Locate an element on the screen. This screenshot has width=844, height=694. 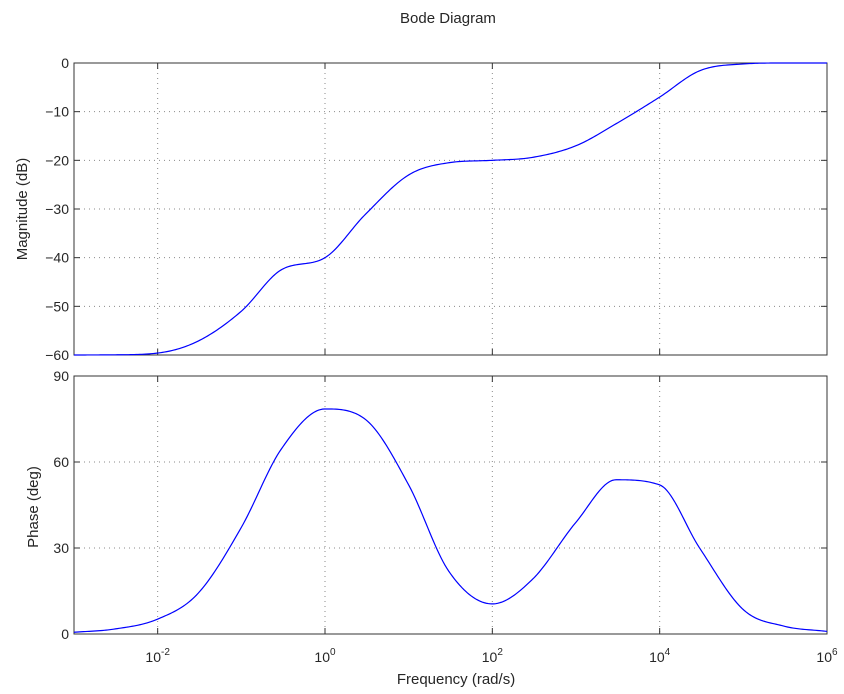
phase-y-tick-label: 30 is located at coordinates (61, 548).